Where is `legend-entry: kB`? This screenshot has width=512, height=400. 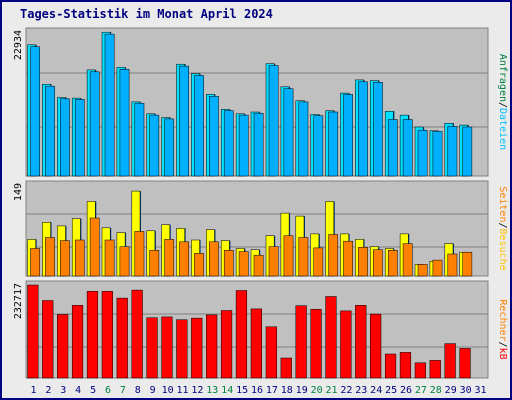
legend-entry: kB is located at coordinates (502, 354).